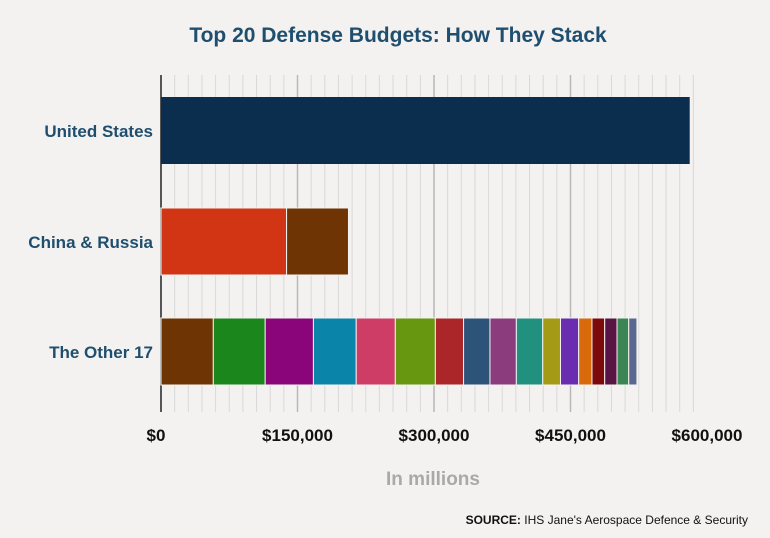  Describe the element at coordinates (493, 520) in the screenshot. I see `source-label: SOURCE:` at that location.